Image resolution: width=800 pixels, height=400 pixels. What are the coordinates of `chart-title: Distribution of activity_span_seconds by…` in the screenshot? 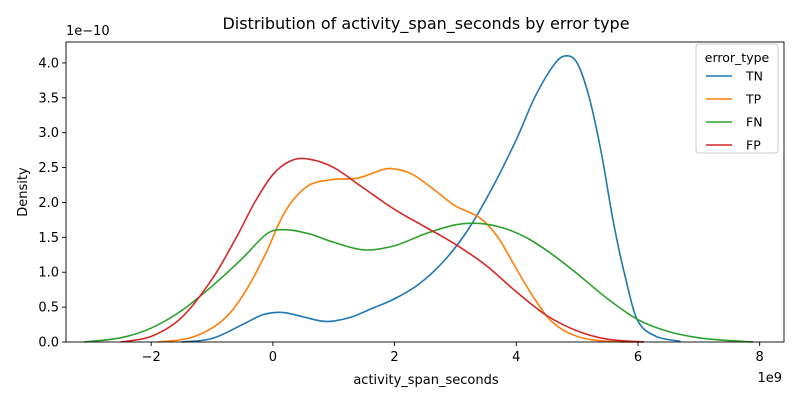 It's located at (425, 24).